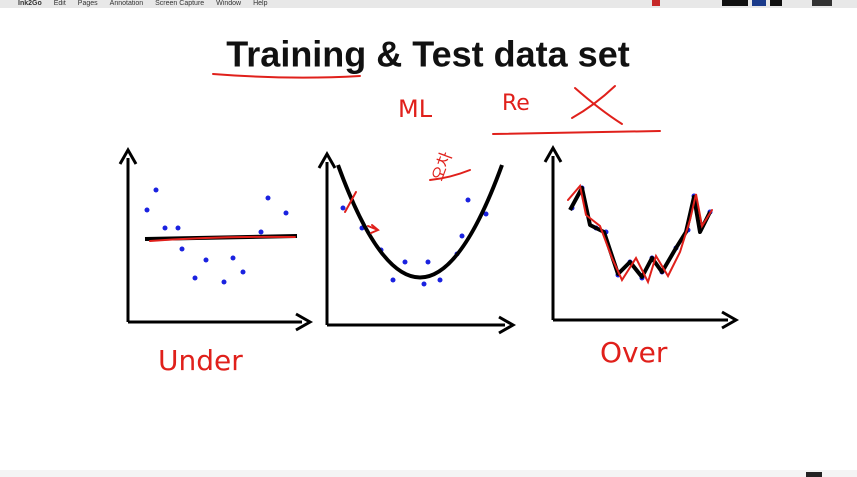 Image resolution: width=857 pixels, height=477 pixels. Describe the element at coordinates (286, 76) in the screenshot. I see `title-underline` at that location.